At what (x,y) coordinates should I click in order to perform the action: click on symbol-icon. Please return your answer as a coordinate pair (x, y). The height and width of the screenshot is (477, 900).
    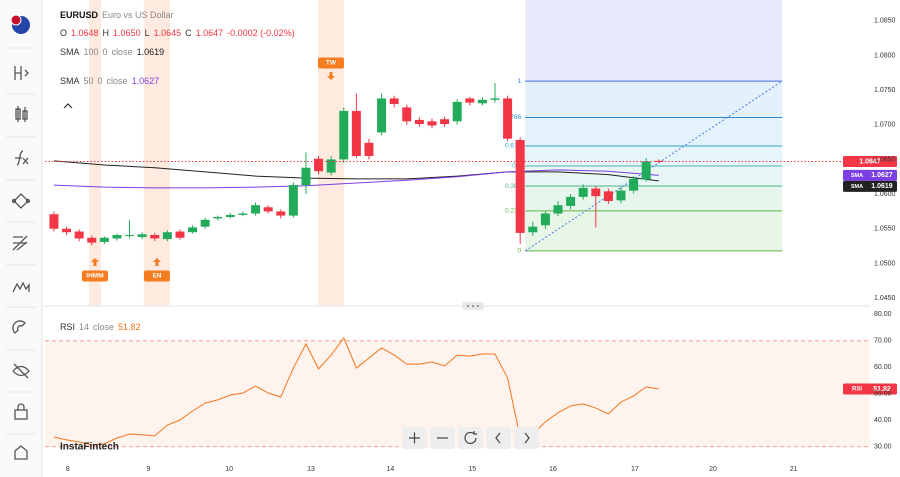
    Looking at the image, I should click on (20, 24).